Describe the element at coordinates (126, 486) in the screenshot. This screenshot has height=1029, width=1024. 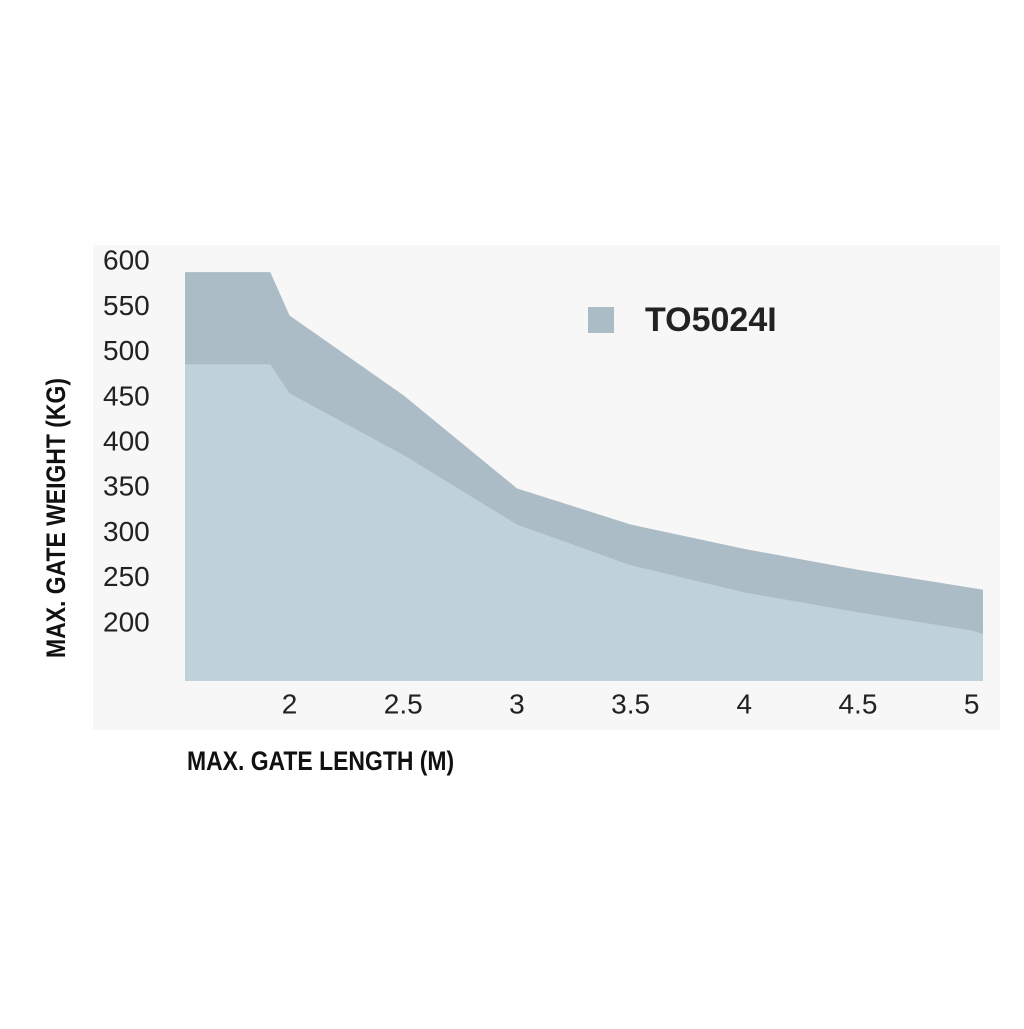
I see `y-tick-label: 350` at that location.